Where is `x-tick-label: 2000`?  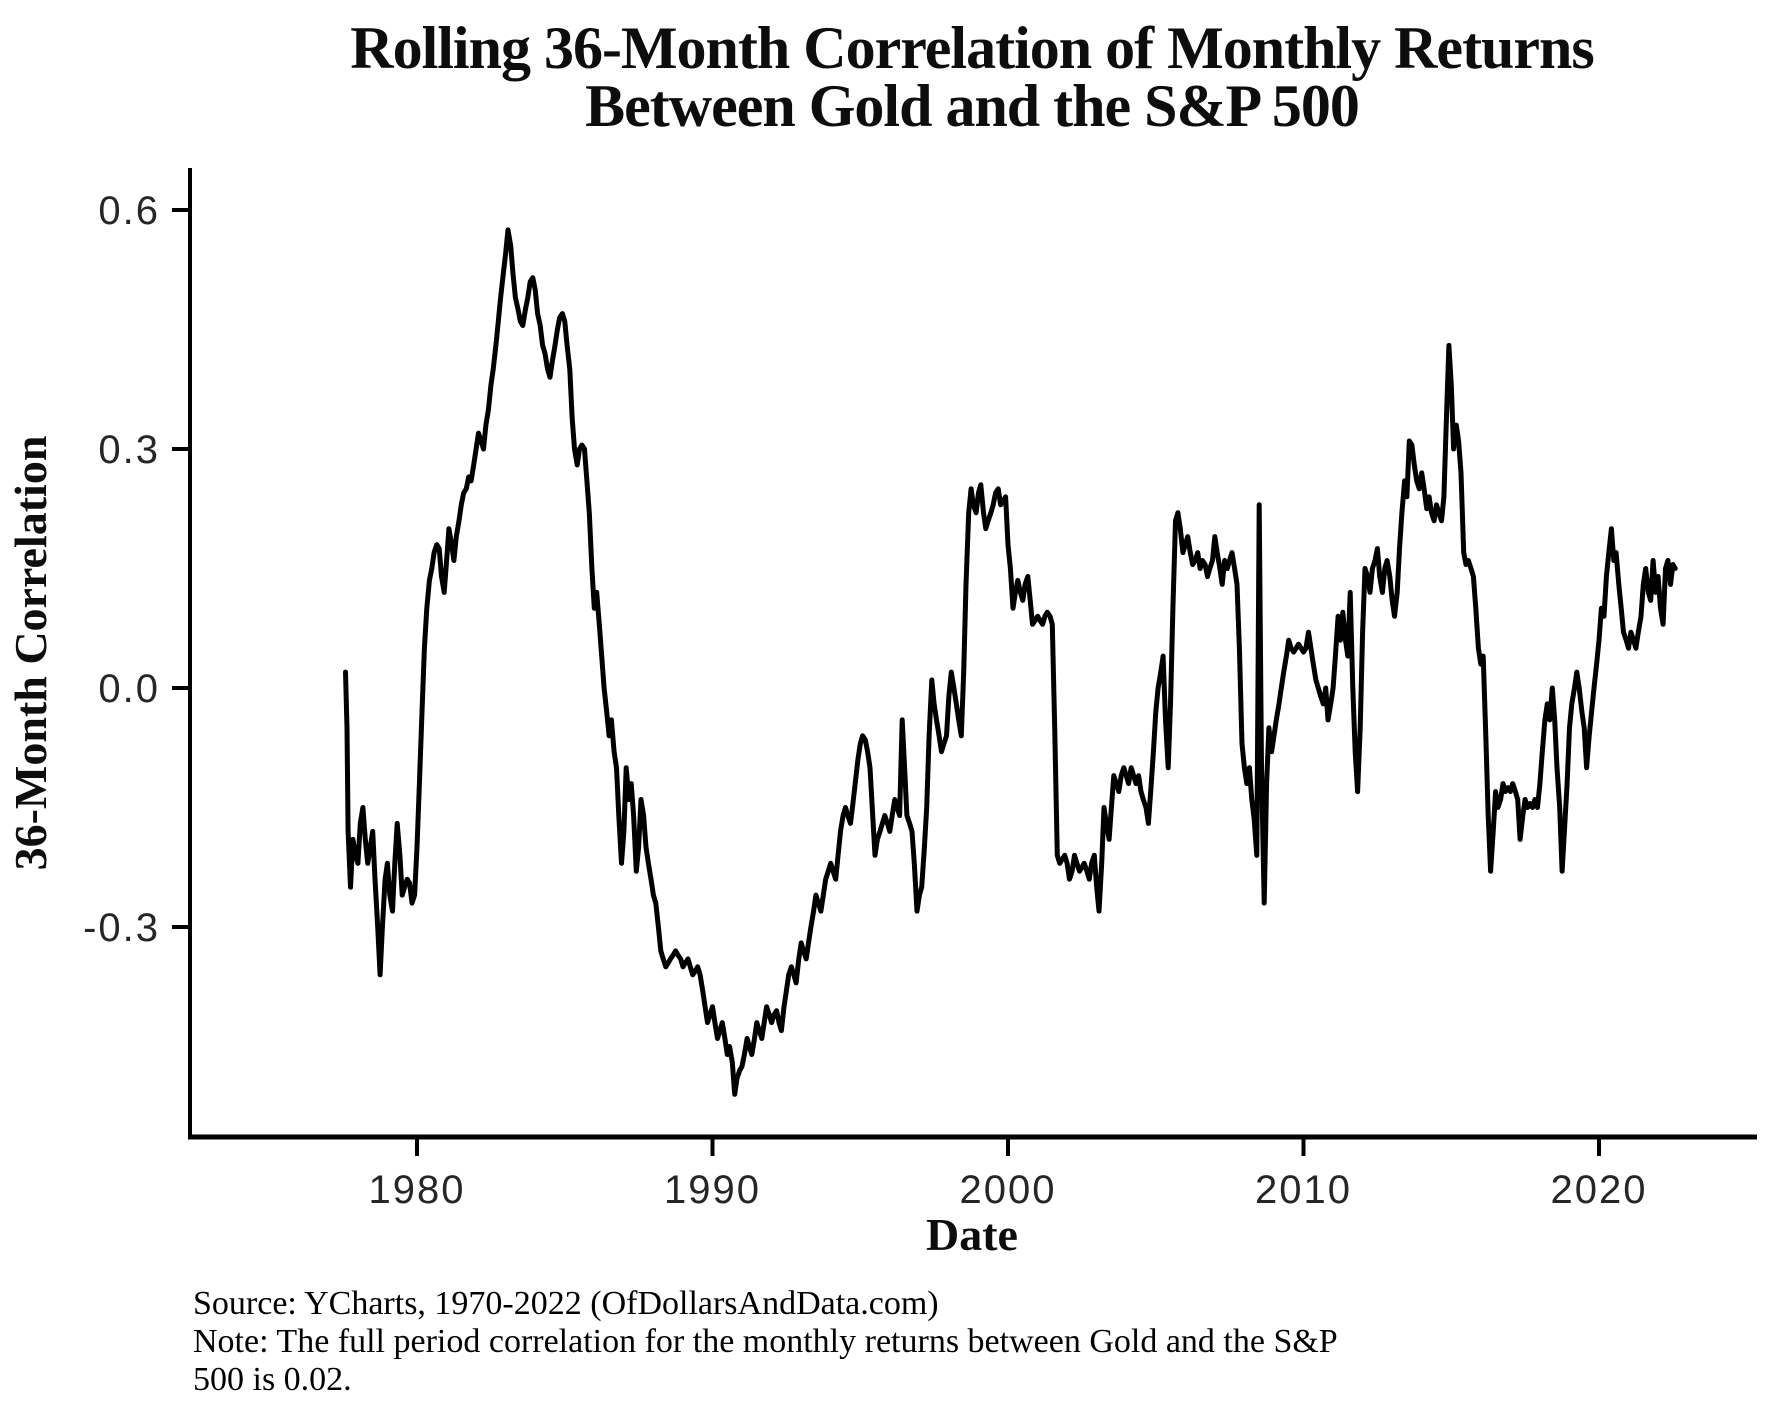 x-tick-label: 2000 is located at coordinates (1008, 1190).